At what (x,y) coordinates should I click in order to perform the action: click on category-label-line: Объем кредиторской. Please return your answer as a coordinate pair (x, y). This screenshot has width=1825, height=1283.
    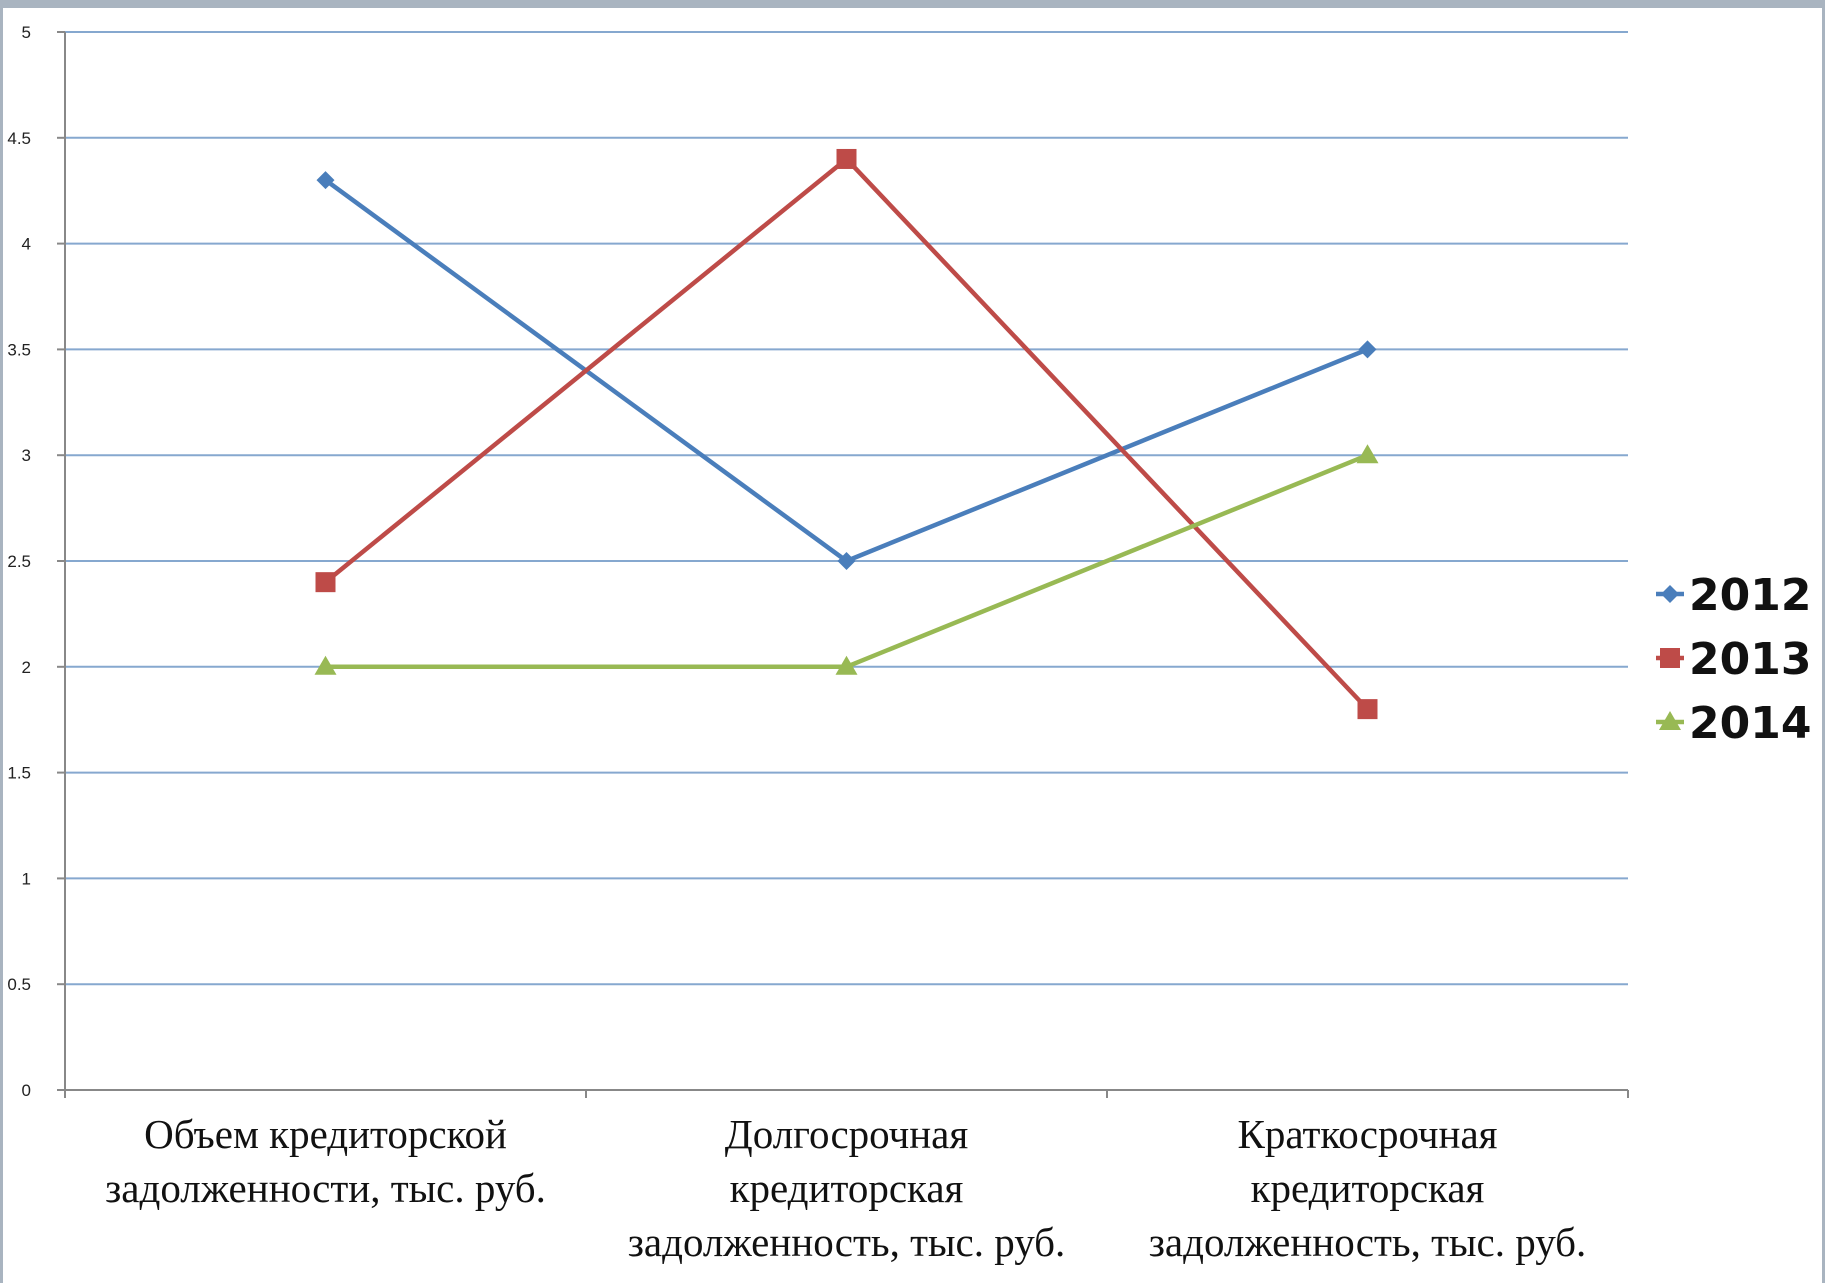
    Looking at the image, I should click on (325, 1134).